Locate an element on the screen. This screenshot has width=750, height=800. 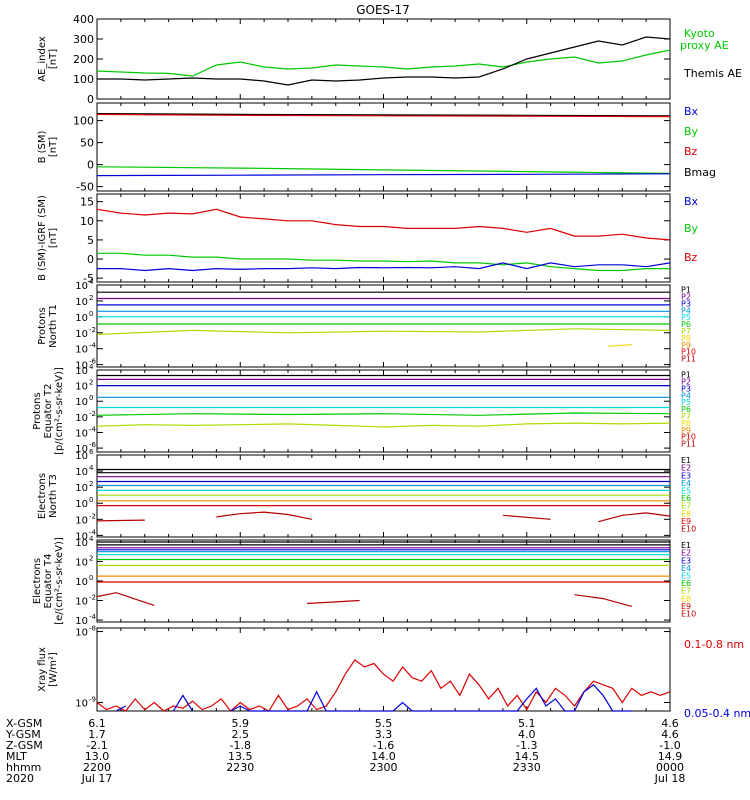
y-tick-label: -5 is located at coordinates (88, 278).